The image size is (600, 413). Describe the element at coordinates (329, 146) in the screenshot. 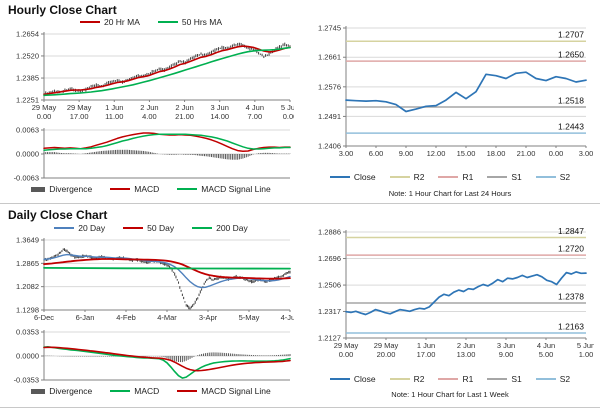

I see `svg-text: 1.2406` at that location.